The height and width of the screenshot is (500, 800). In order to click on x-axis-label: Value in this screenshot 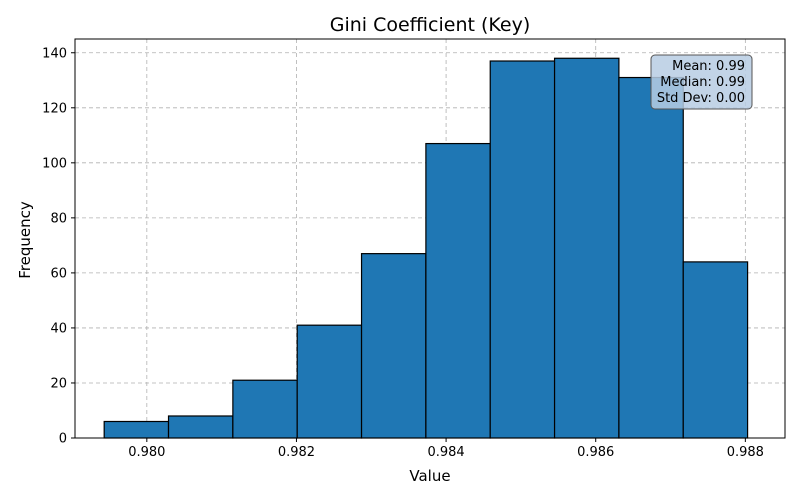, I will do `click(429, 476)`.